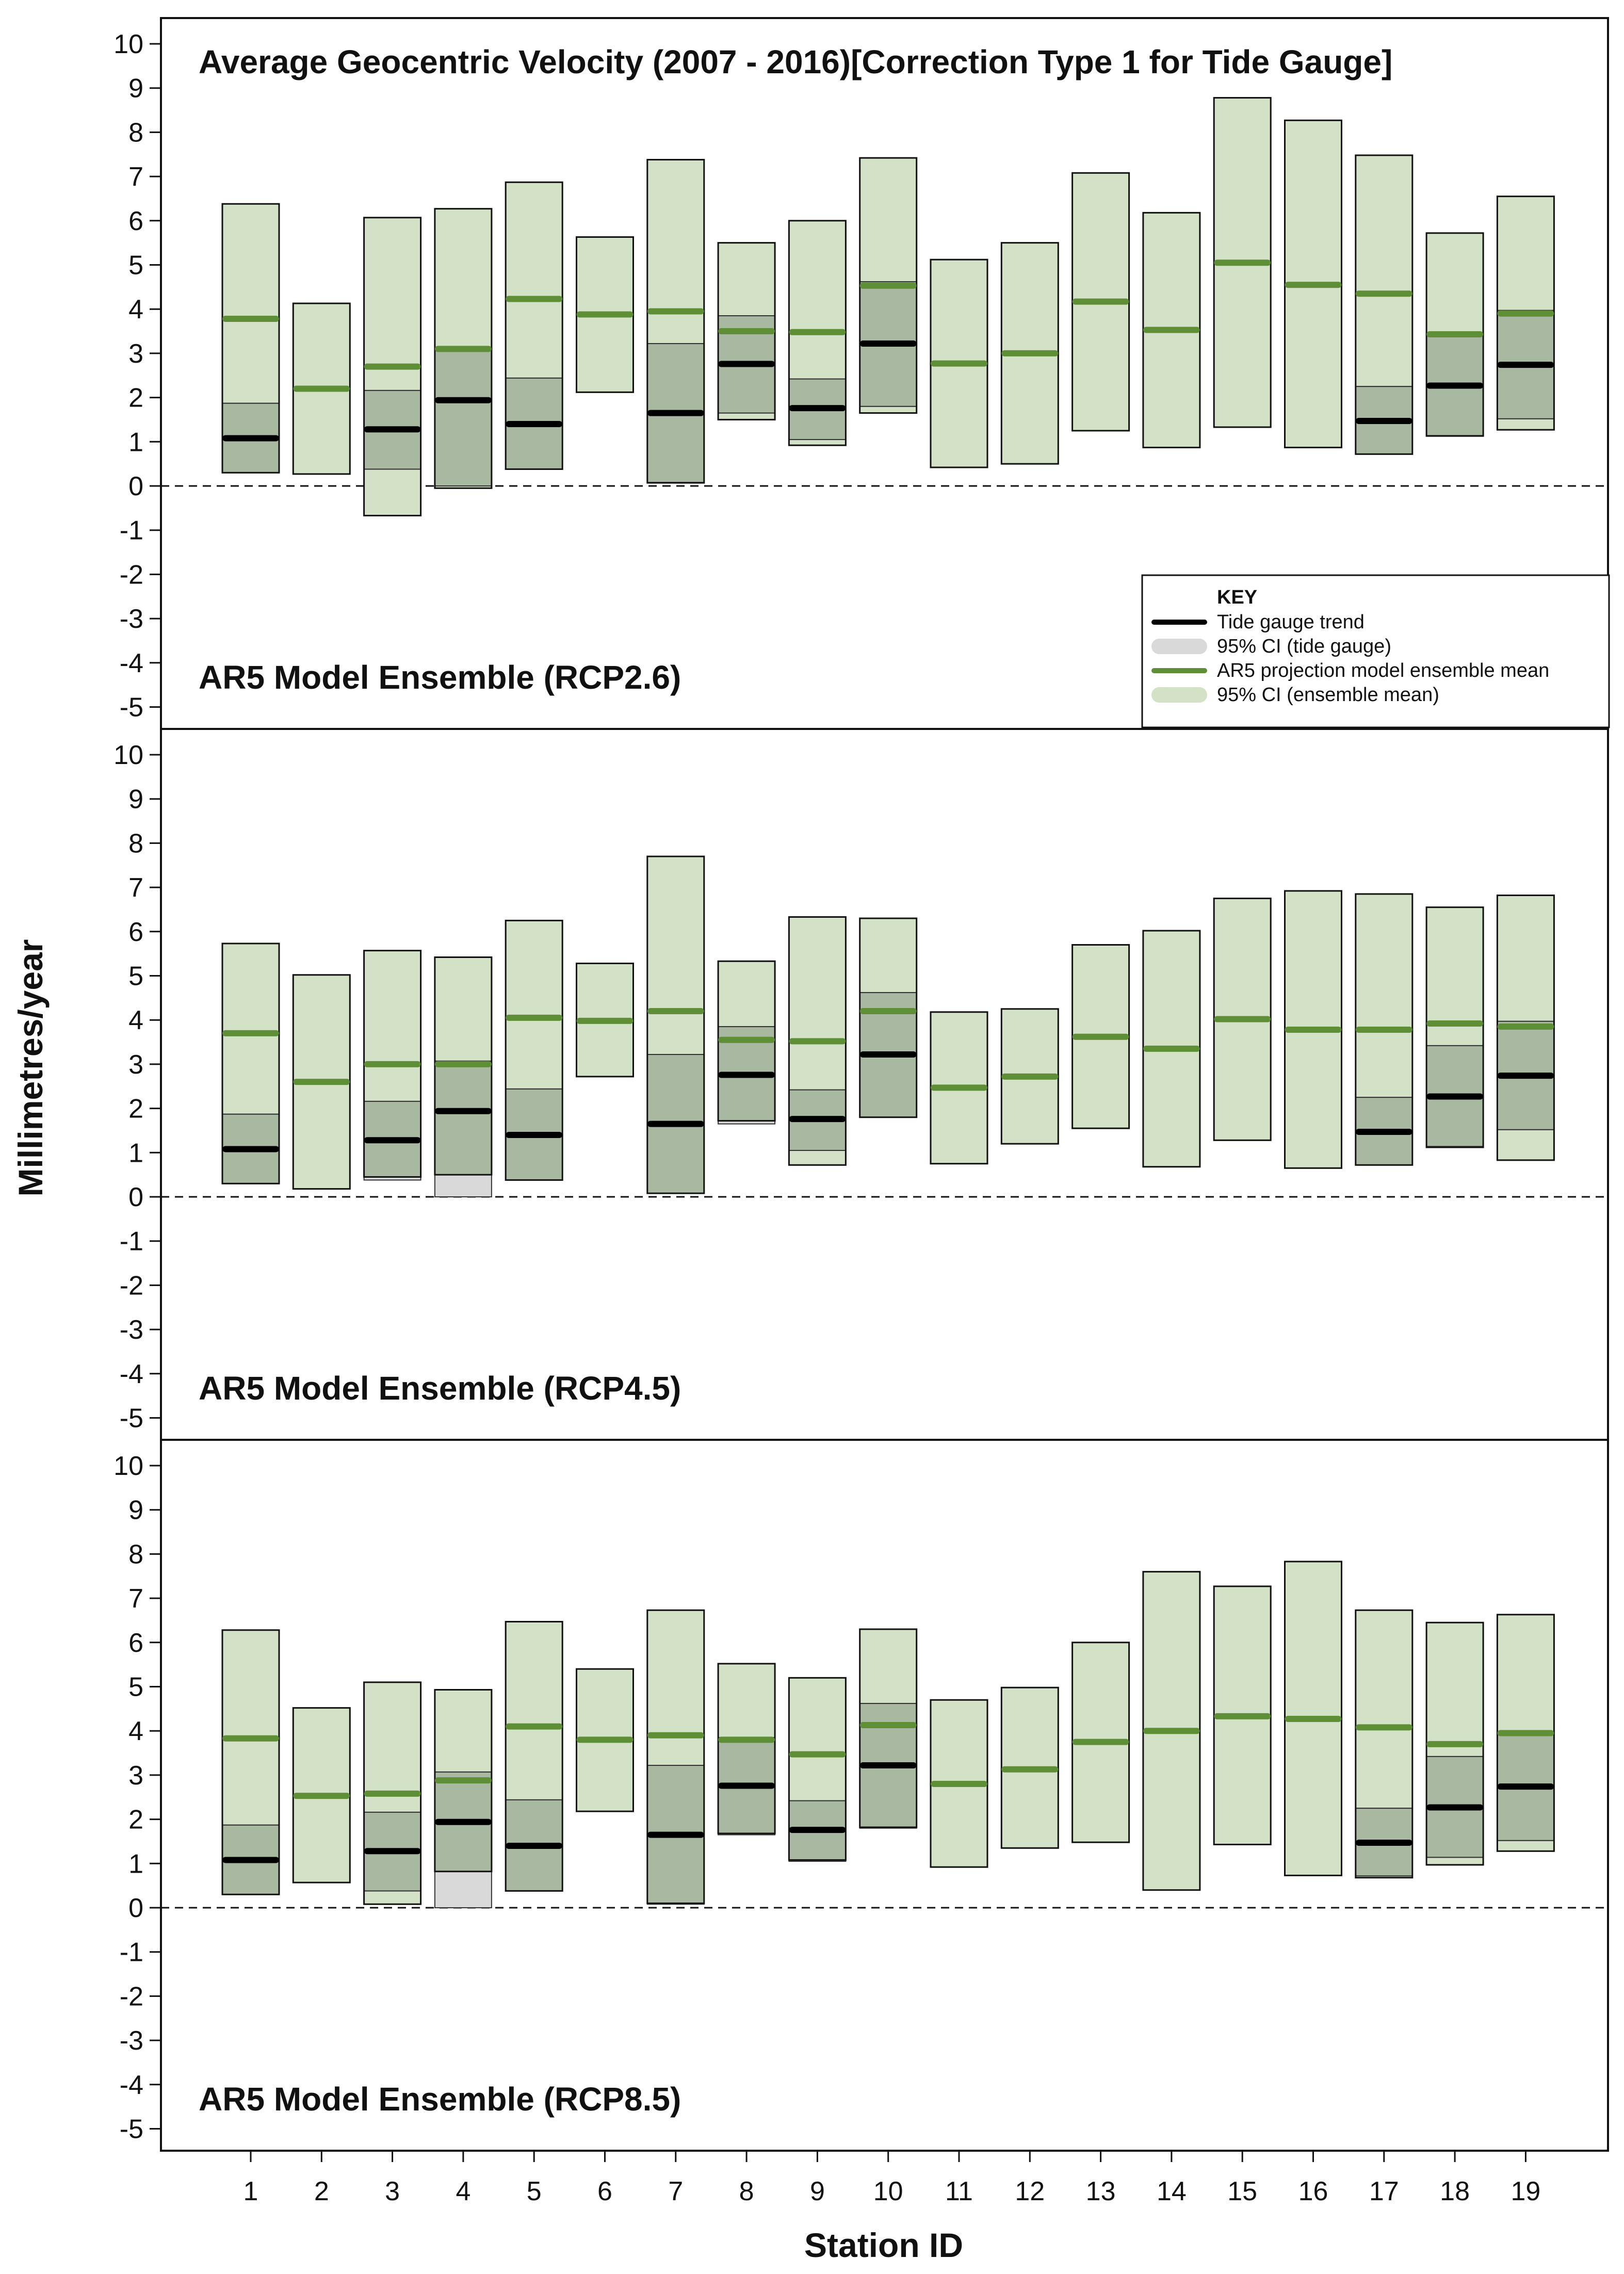  I want to click on y-tick-label: -3, so click(132, 619).